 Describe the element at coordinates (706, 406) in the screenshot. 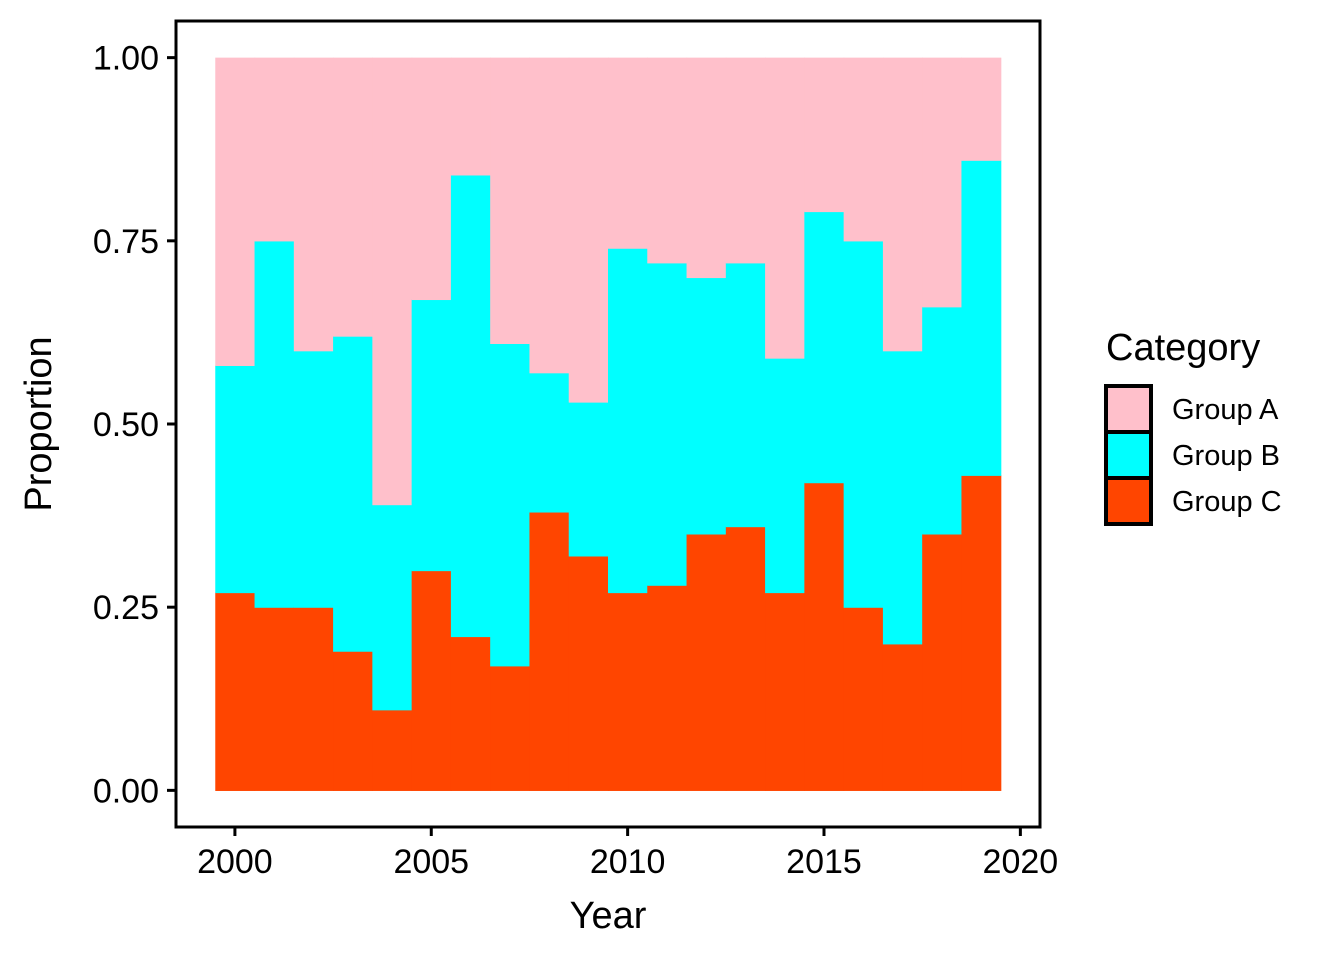

I see `bar-group-b-2012` at that location.